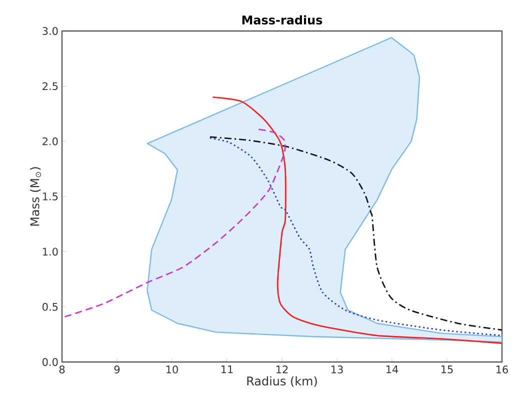 The height and width of the screenshot is (406, 524). What do you see at coordinates (227, 370) in the screenshot?
I see `x-tick-label: 11` at bounding box center [227, 370].